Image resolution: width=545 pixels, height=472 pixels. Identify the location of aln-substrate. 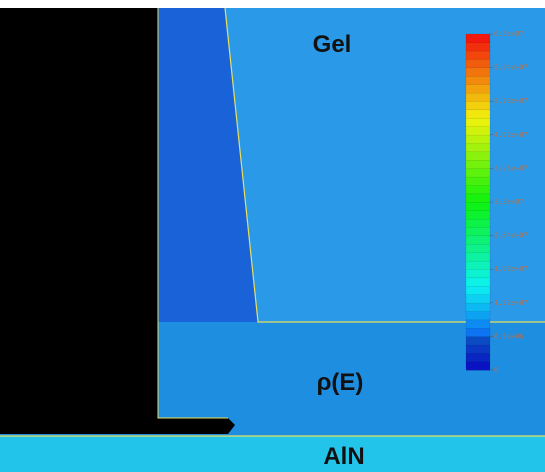
(272, 454).